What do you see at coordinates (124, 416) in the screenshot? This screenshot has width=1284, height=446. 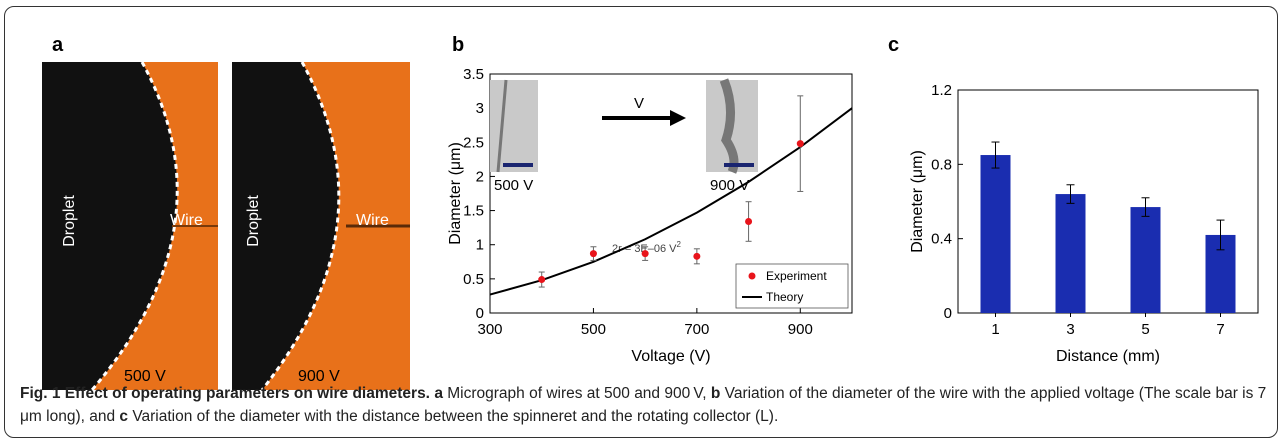 I see `caption-c-letter: c` at bounding box center [124, 416].